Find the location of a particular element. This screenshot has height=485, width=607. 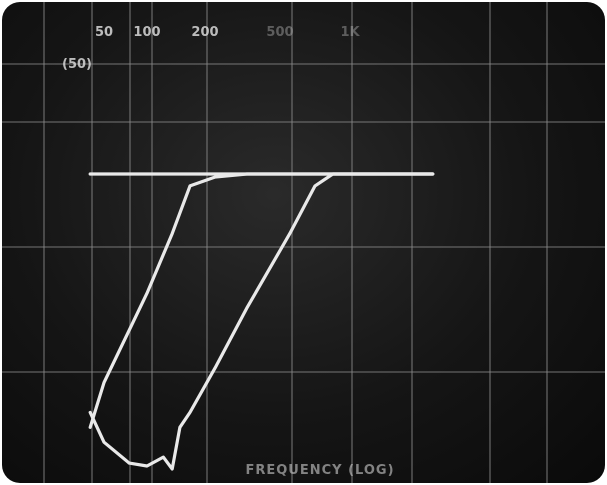

x-tick-label: 200 is located at coordinates (204, 32).